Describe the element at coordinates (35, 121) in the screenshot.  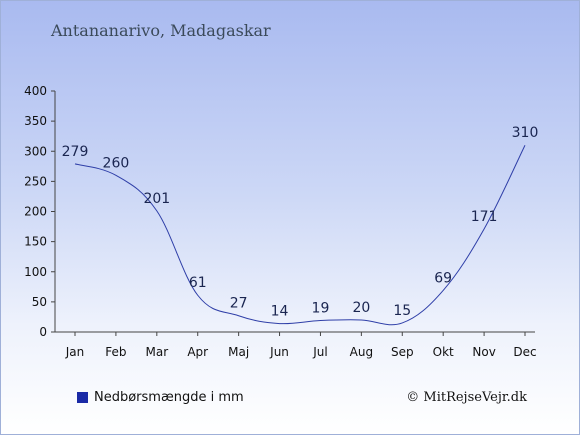
I see `y-tick-label: 350` at that location.